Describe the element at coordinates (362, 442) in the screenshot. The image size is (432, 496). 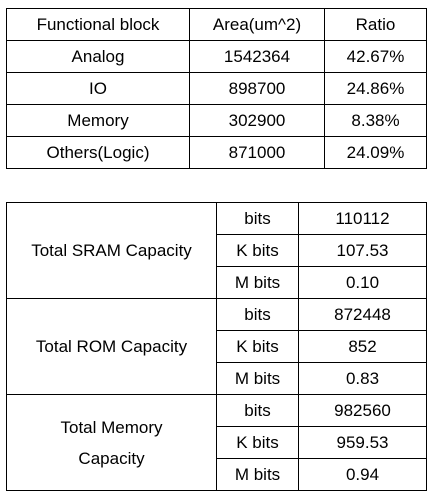
I see `value-cell: 959.53` at that location.